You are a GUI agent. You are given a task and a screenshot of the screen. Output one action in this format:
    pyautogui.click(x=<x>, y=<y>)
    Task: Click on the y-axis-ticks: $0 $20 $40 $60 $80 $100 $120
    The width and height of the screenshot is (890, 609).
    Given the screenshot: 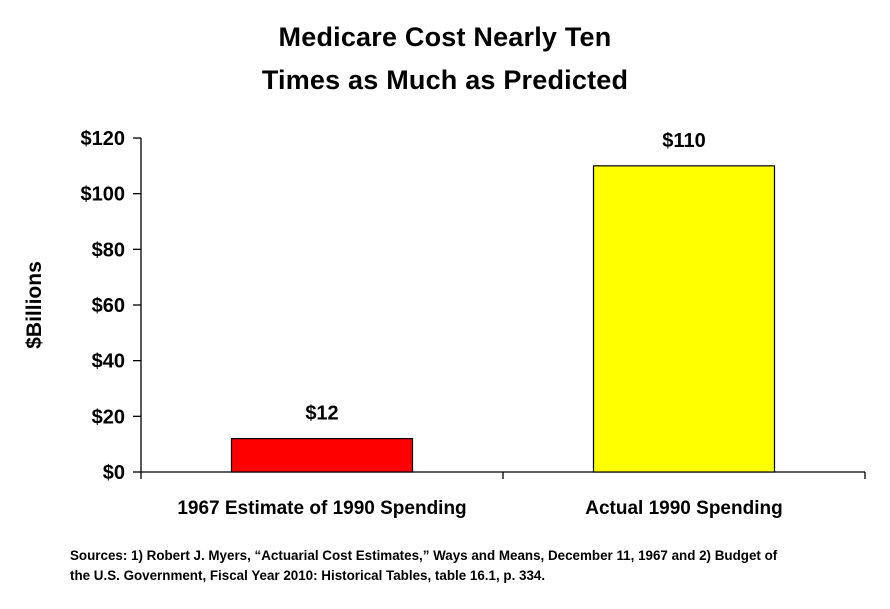 What is the action you would take?
    pyautogui.click(x=111, y=306)
    